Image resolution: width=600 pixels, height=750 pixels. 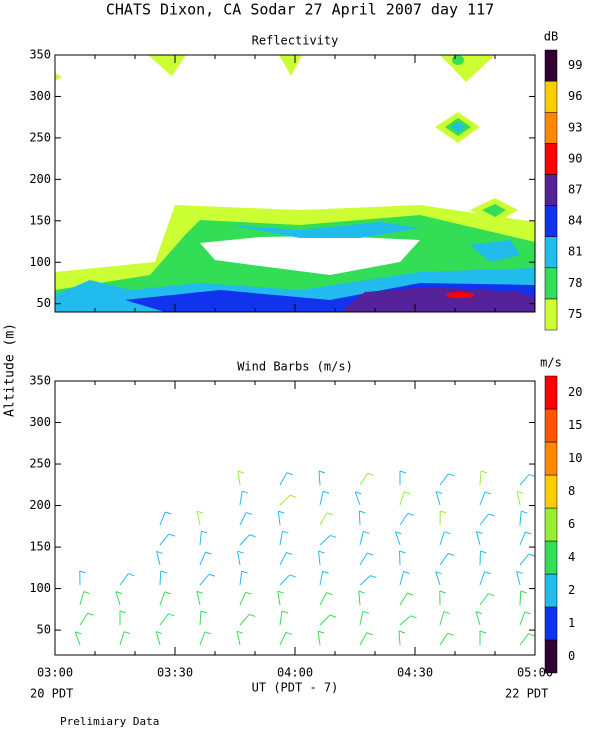 I want to click on x-start-note: 20 PDT, so click(x=51, y=694).